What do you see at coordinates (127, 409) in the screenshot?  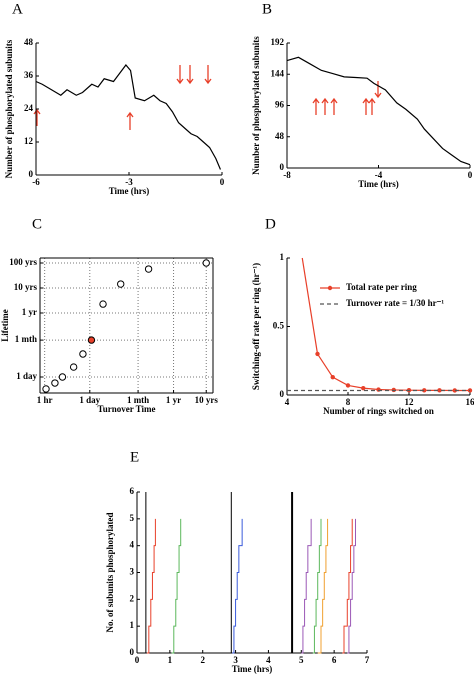 I see `x-axis-label: Turnover Time` at bounding box center [127, 409].